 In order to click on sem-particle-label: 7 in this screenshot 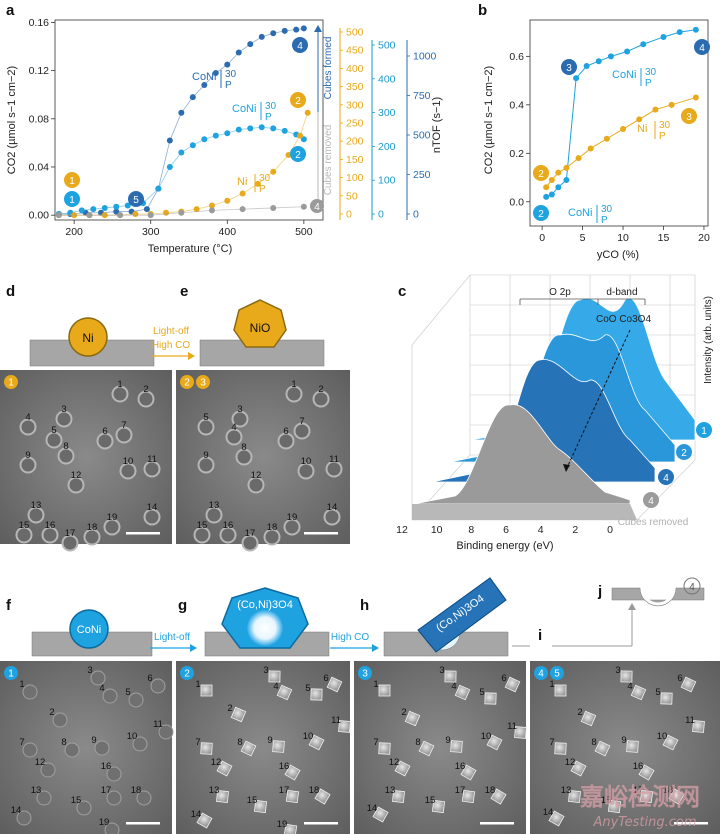, I will do `click(197, 742)`.